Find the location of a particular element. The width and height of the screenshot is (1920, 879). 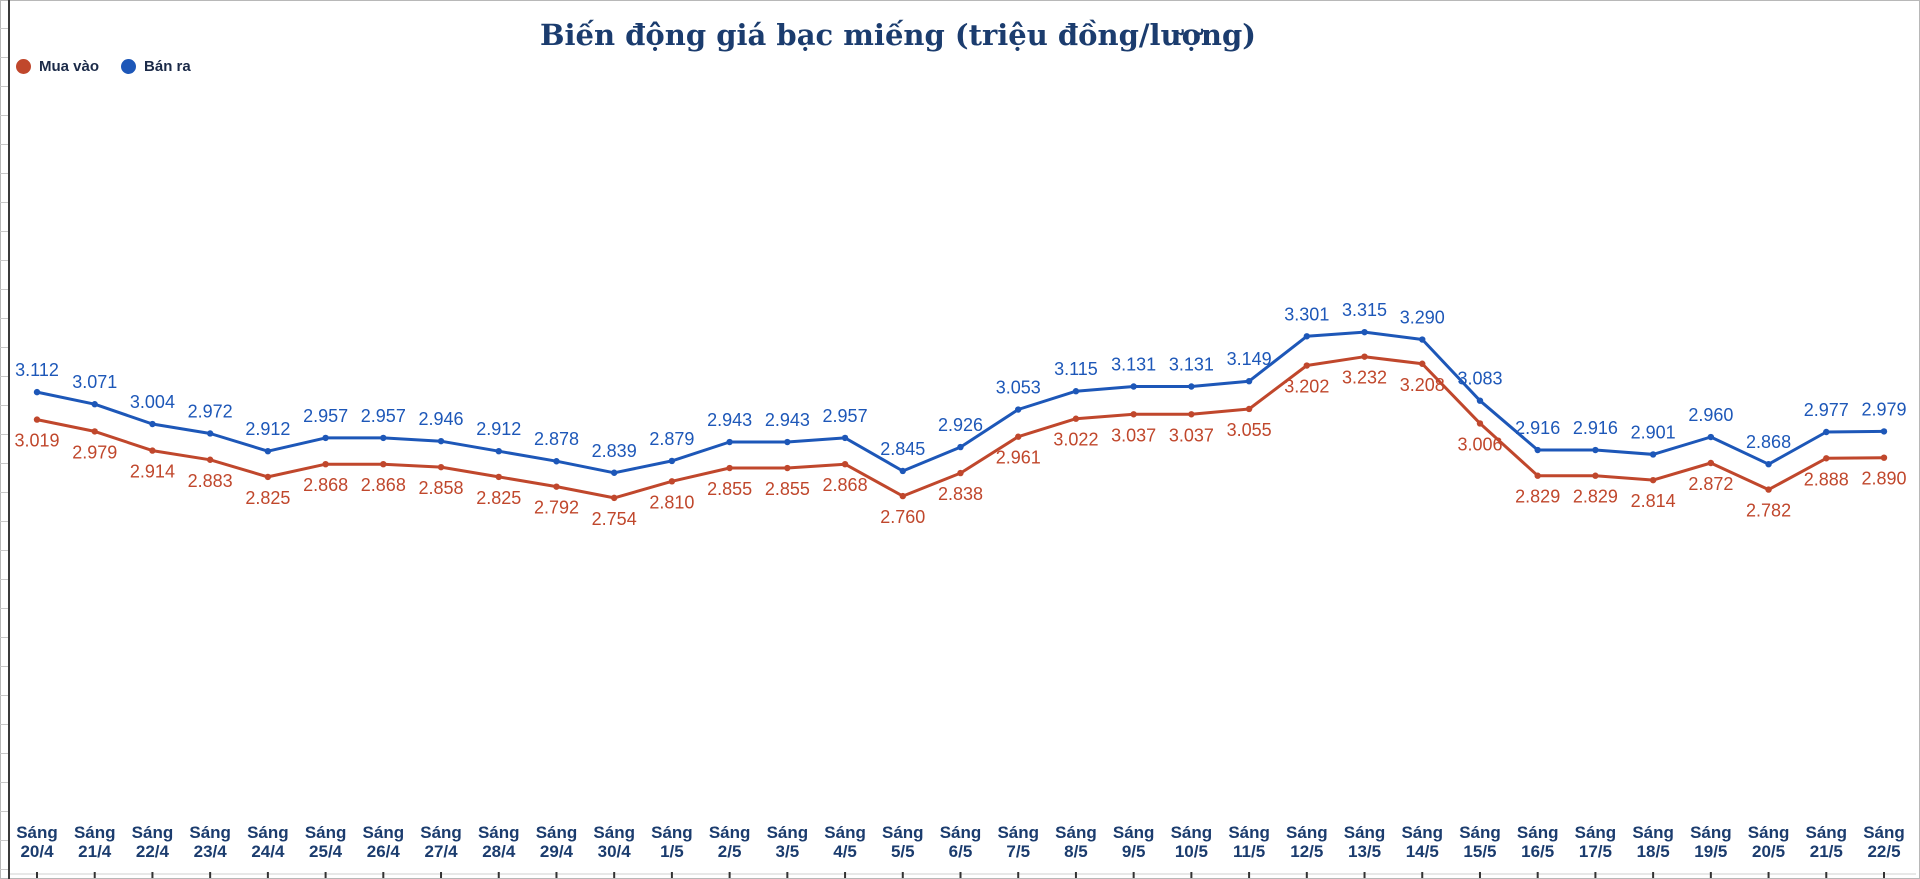

legend-item-sell: Bán ra is located at coordinates (156, 66).